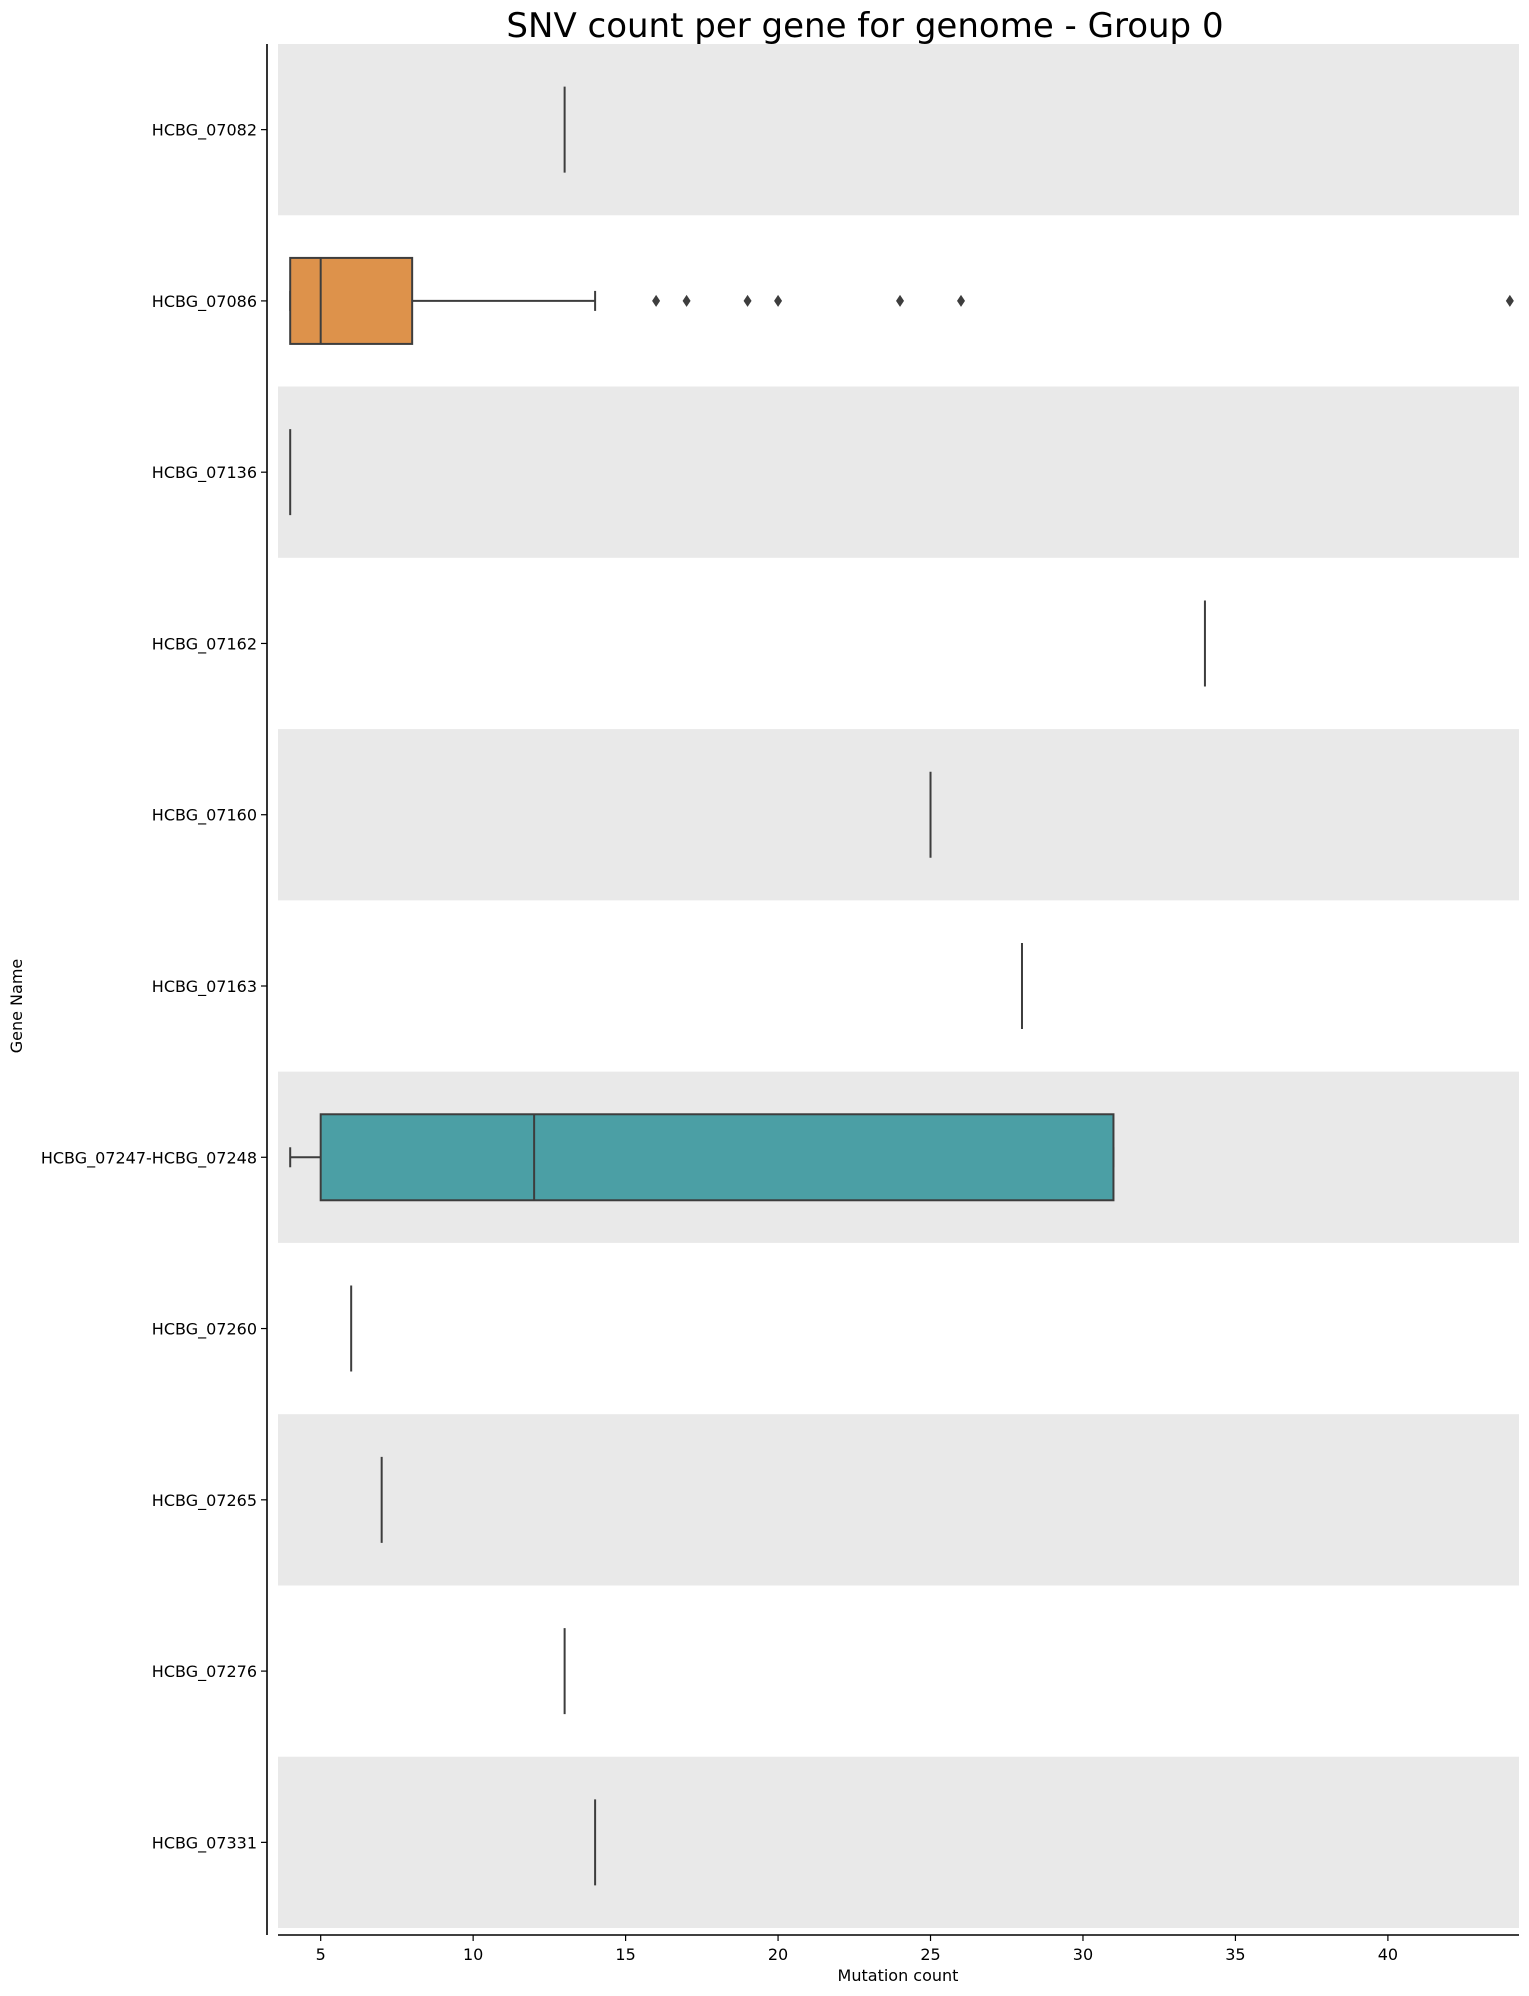 The image size is (1529, 1996). I want to click on x-tick-label: 15, so click(625, 1954).